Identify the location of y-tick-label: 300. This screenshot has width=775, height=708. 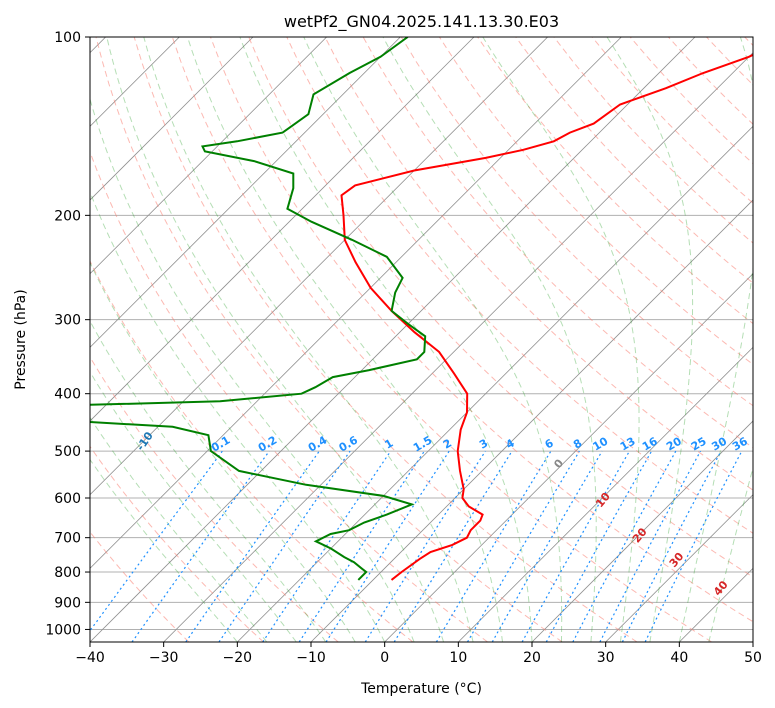
(67, 321).